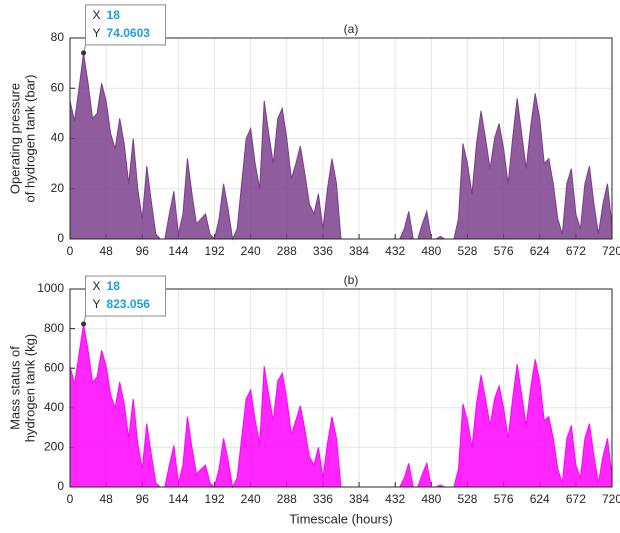  What do you see at coordinates (58, 37) in the screenshot?
I see `y-tick-label: 80` at bounding box center [58, 37].